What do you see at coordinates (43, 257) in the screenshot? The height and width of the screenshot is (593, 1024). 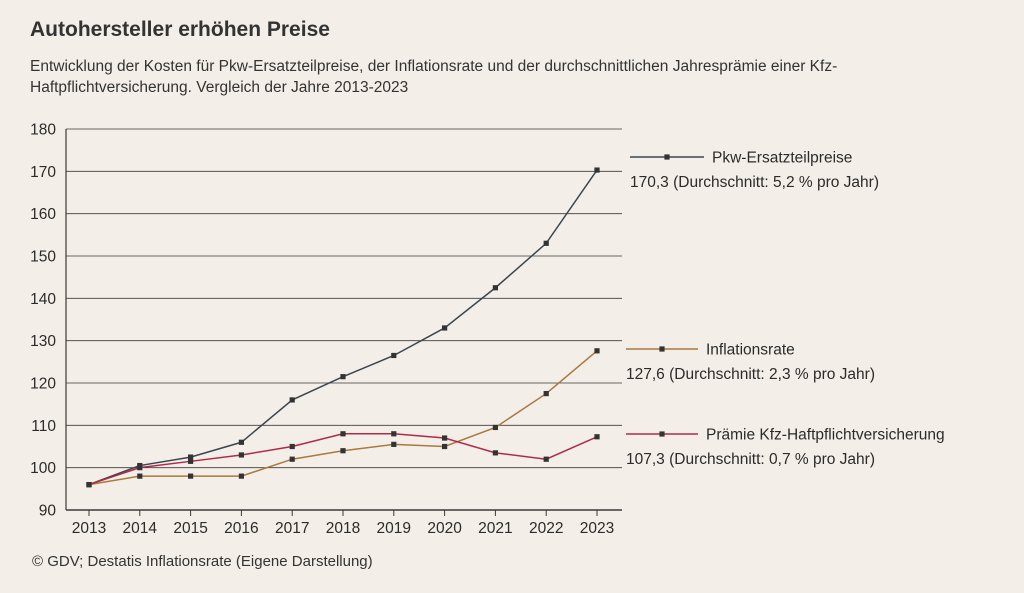 I see `y-tick-label-150: 150` at bounding box center [43, 257].